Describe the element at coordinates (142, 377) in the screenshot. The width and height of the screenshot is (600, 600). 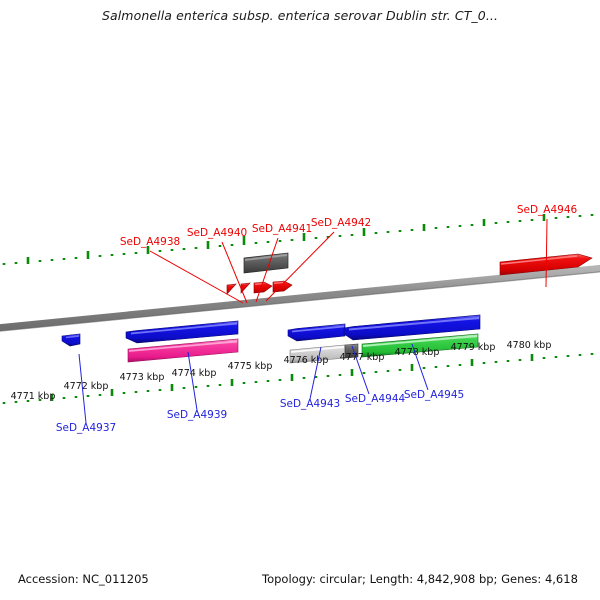
I see `tick-label: 4773 kbp` at that location.